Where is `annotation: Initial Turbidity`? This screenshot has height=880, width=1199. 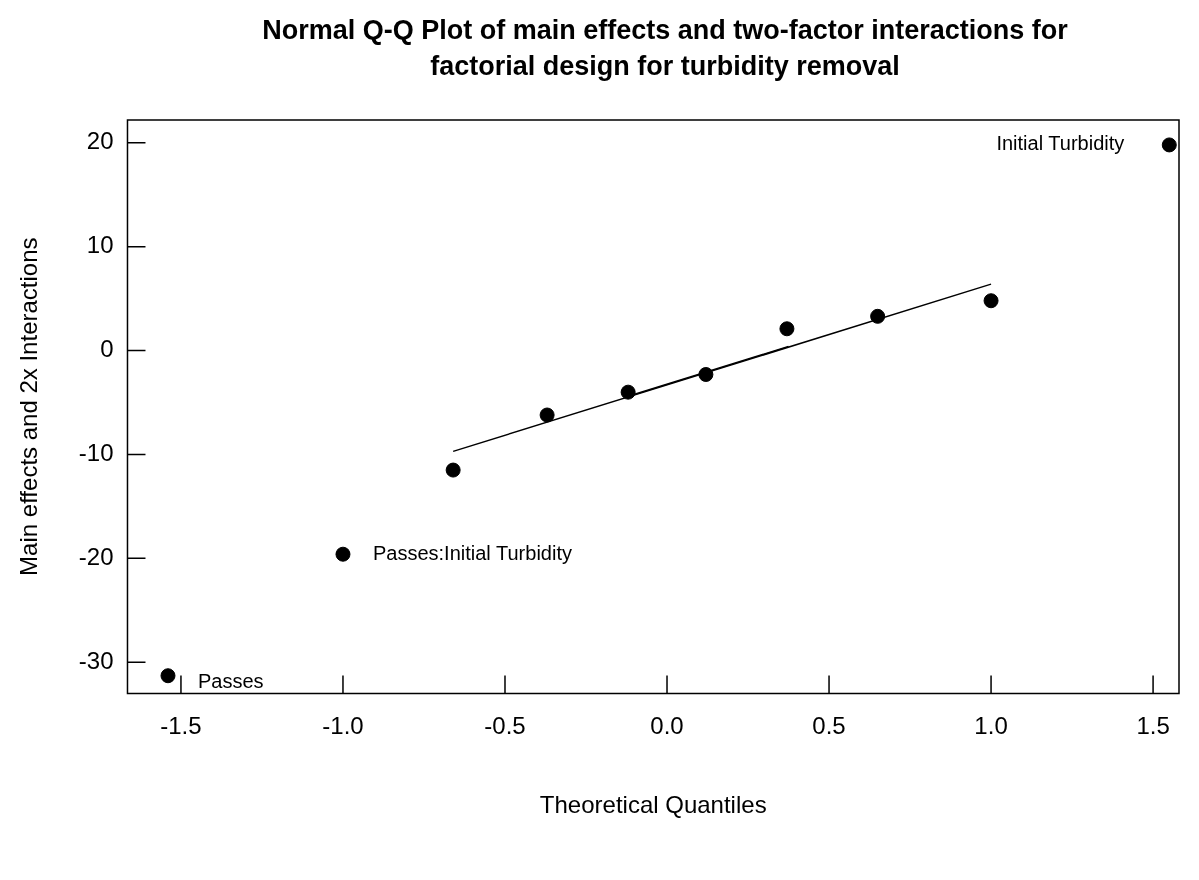
annotation: Initial Turbidity is located at coordinates (1060, 143).